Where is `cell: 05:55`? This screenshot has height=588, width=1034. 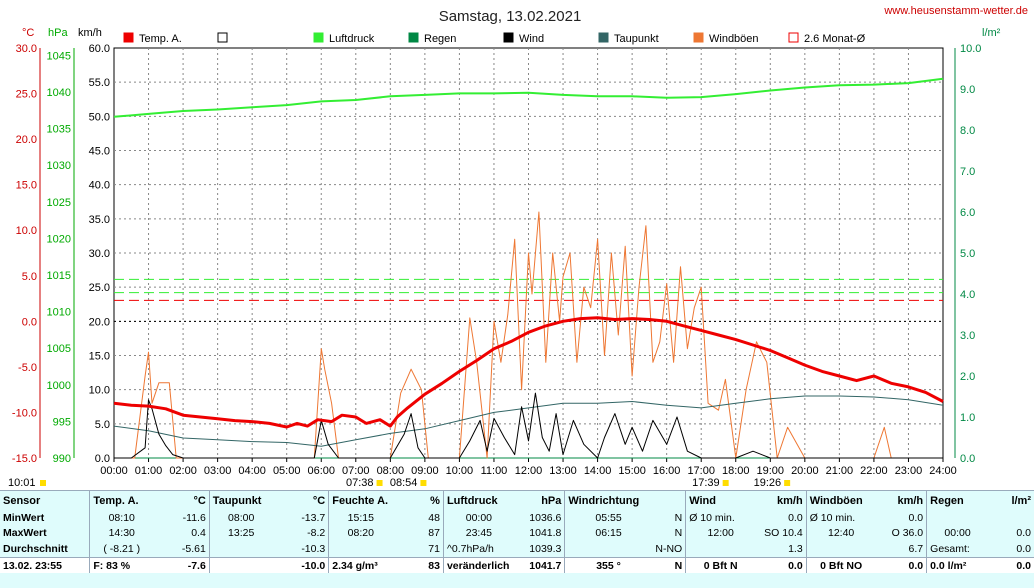 cell: 05:55 is located at coordinates (608, 518).